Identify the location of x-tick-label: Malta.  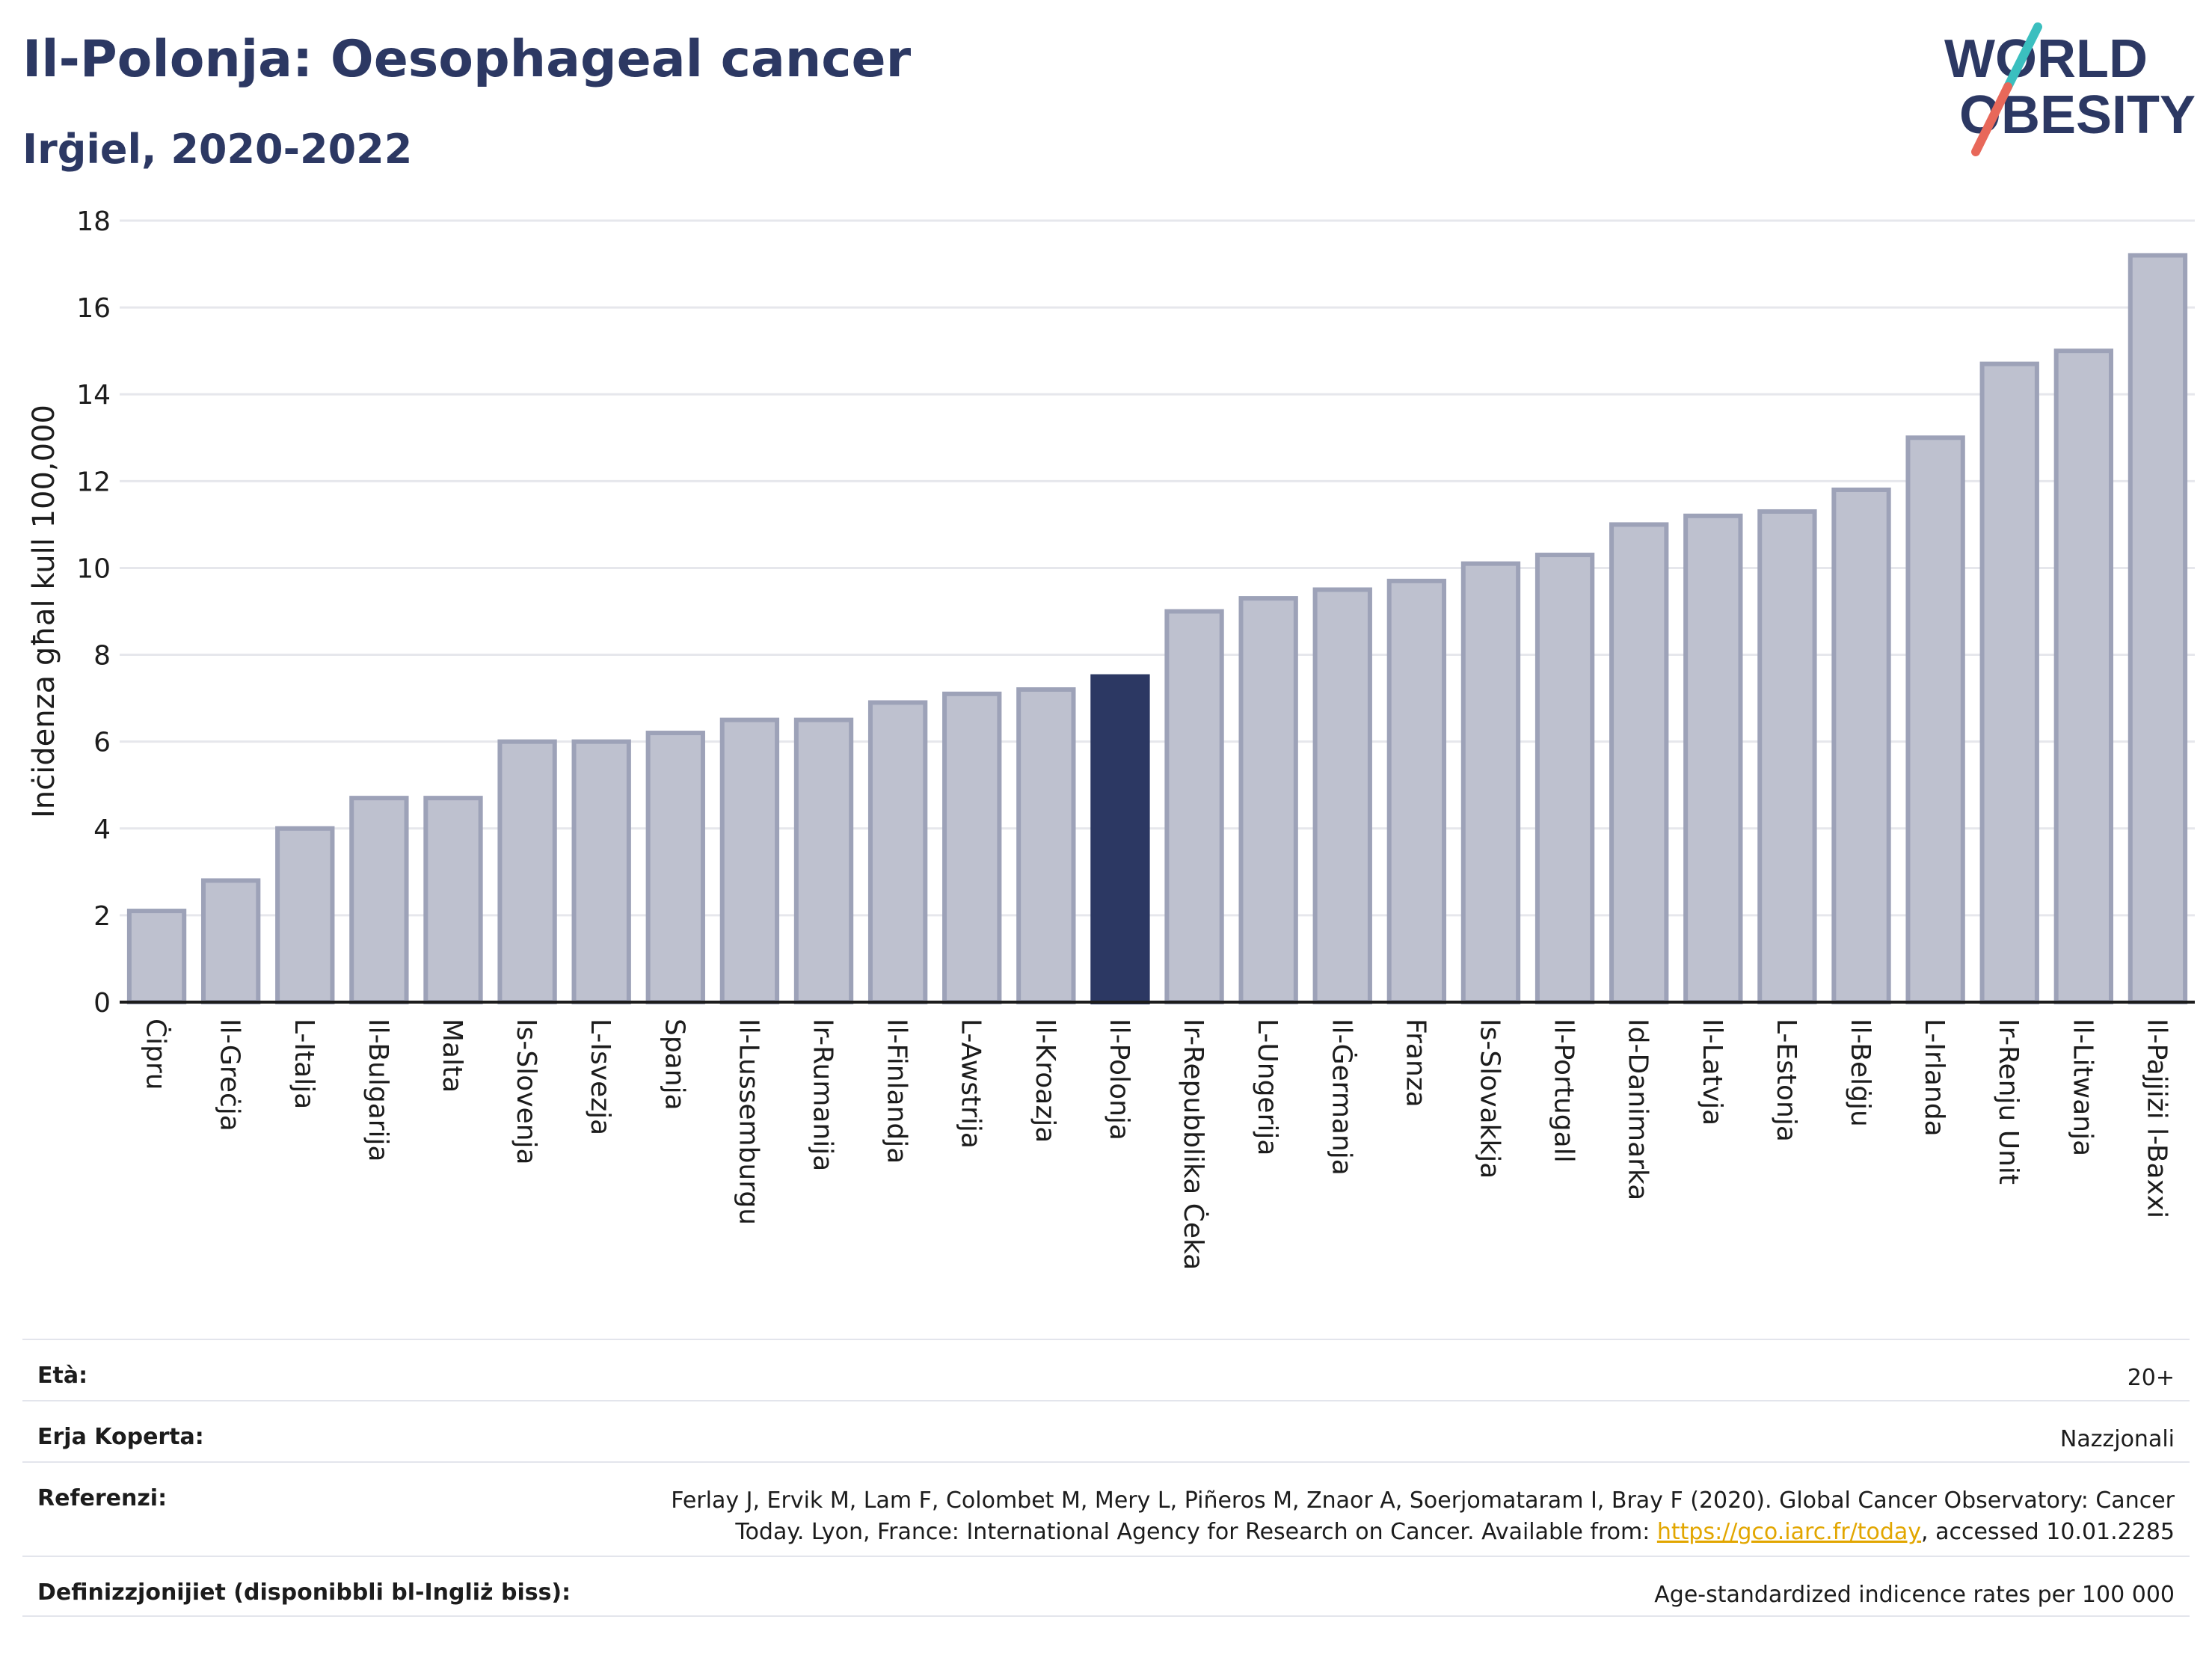
(452, 1056).